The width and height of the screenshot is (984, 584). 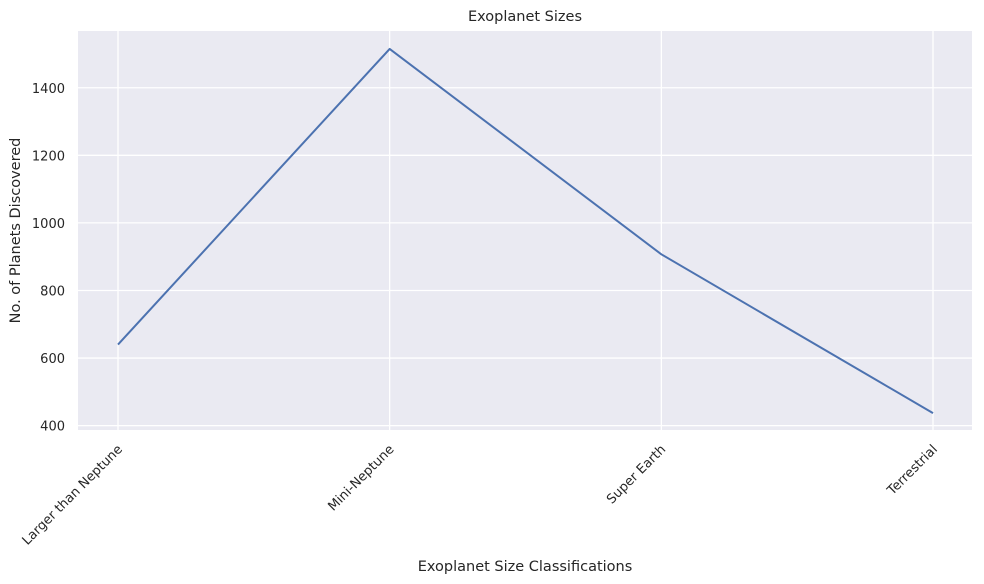 What do you see at coordinates (52, 291) in the screenshot?
I see `y-tick-label: 800` at bounding box center [52, 291].